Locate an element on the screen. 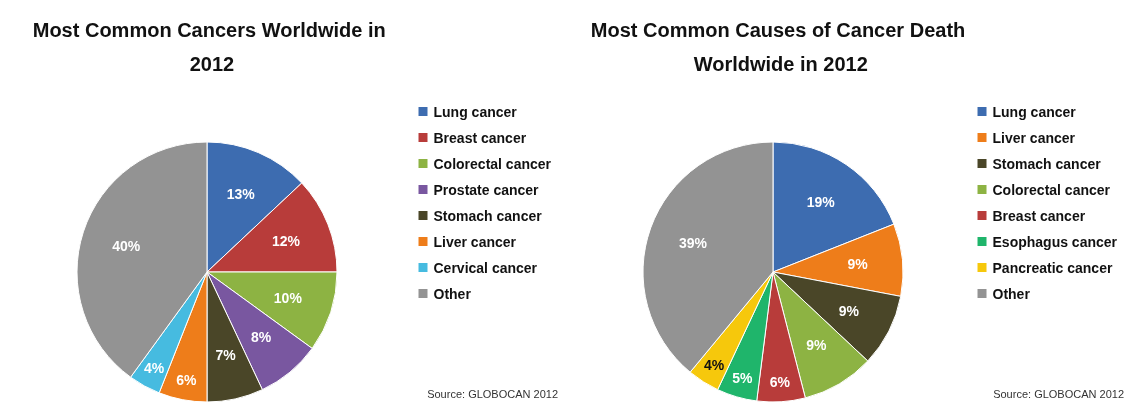  data-label: 10% is located at coordinates (288, 298).